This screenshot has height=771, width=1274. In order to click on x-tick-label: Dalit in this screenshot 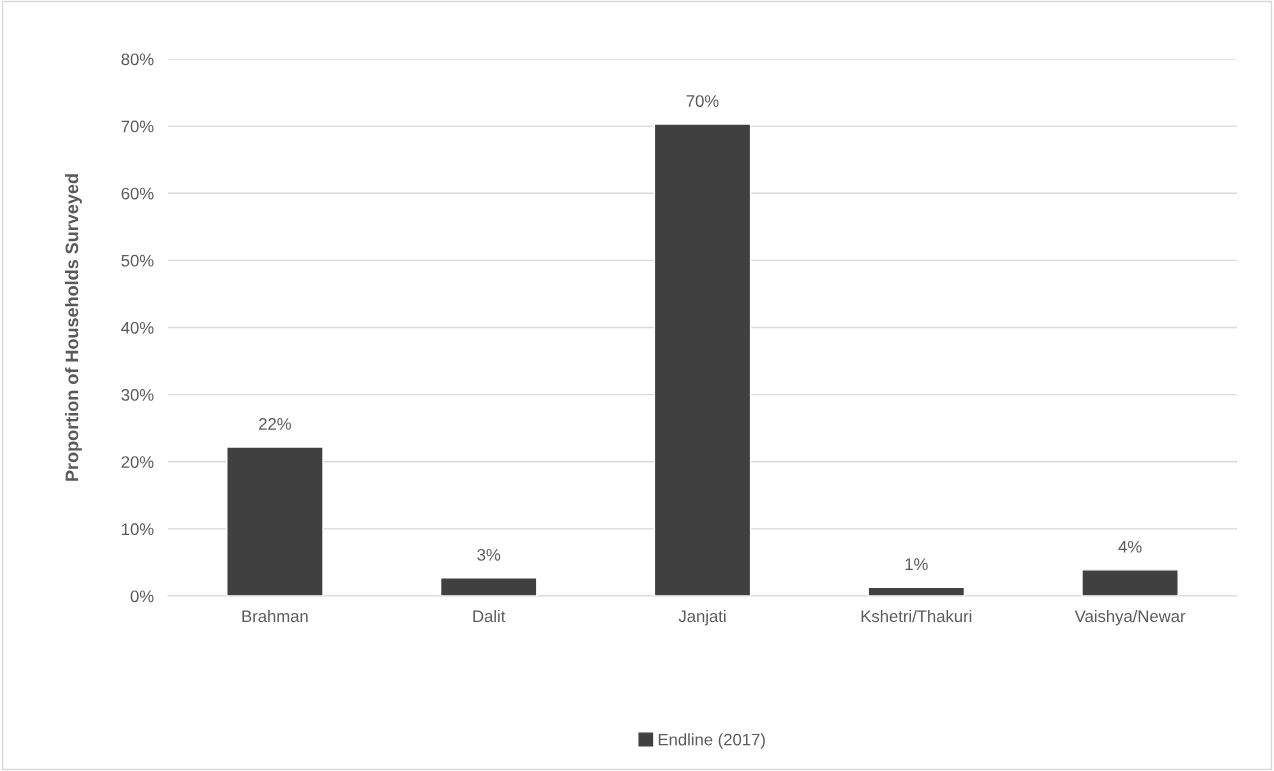, I will do `click(489, 616)`.